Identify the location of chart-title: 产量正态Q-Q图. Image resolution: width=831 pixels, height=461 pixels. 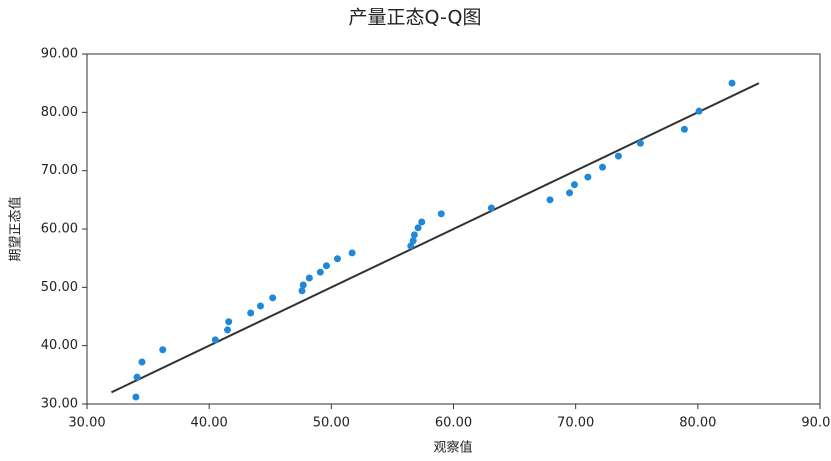
(415, 18).